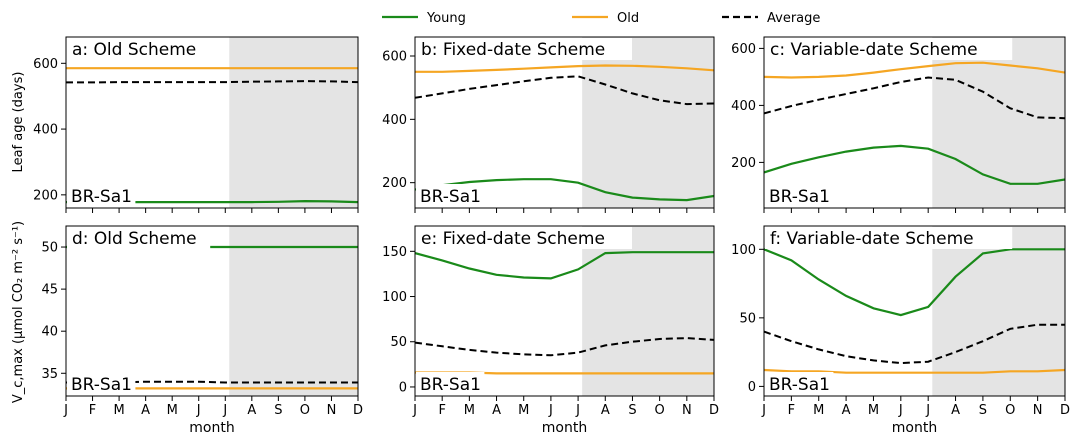  I want to click on panel-title: b: Fixed-date Scheme, so click(513, 50).